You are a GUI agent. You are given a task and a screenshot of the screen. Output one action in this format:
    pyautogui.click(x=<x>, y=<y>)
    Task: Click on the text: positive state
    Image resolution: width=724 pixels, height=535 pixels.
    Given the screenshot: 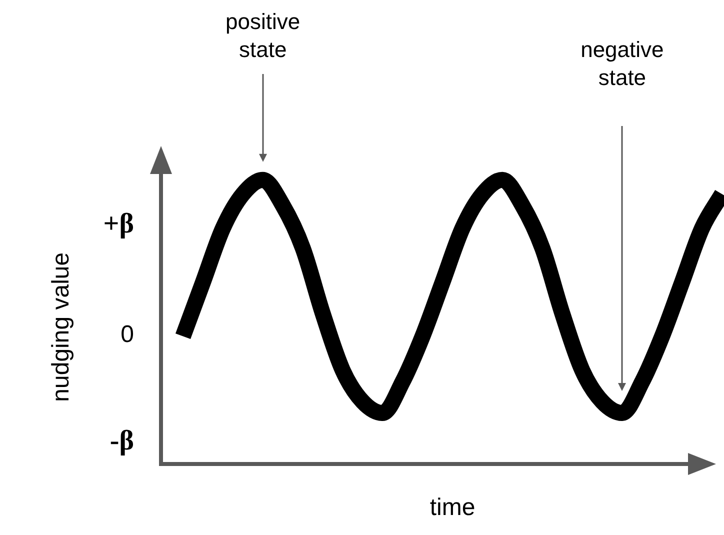 What is the action you would take?
    pyautogui.click(x=263, y=35)
    